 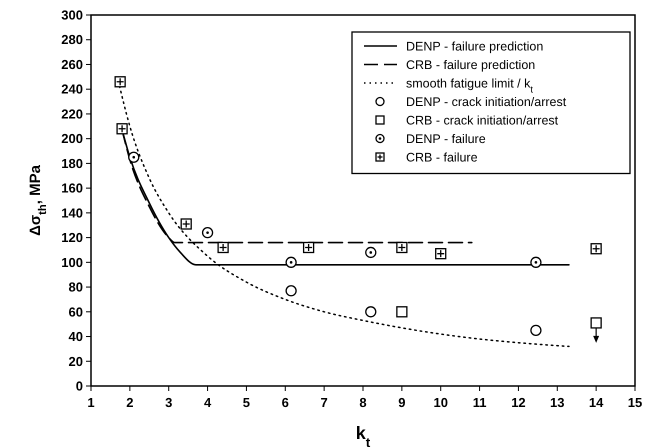 What do you see at coordinates (75, 287) in the screenshot?
I see `y-tick-label: 80` at bounding box center [75, 287].